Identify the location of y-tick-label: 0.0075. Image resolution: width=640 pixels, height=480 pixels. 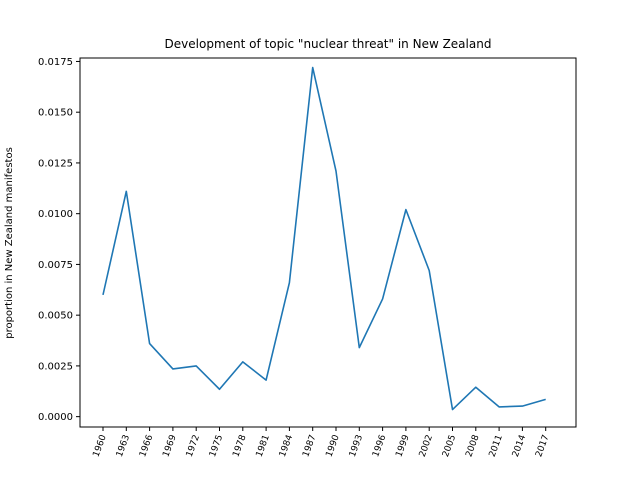
(55, 265).